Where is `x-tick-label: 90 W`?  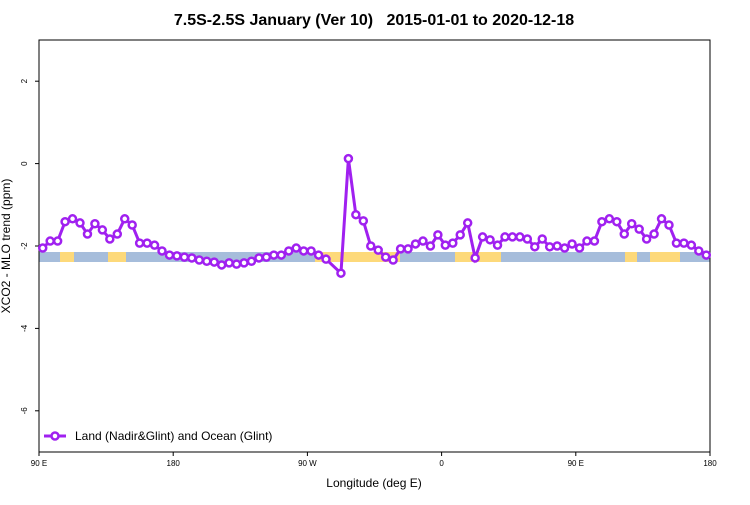 x-tick-label: 90 W is located at coordinates (307, 463).